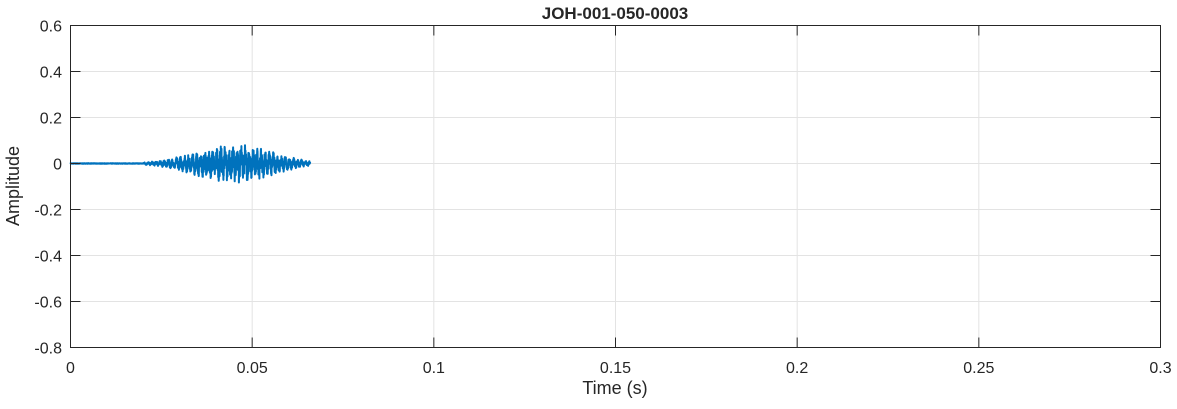  What do you see at coordinates (615, 368) in the screenshot?
I see `x-tick-label: 0.15` at bounding box center [615, 368].